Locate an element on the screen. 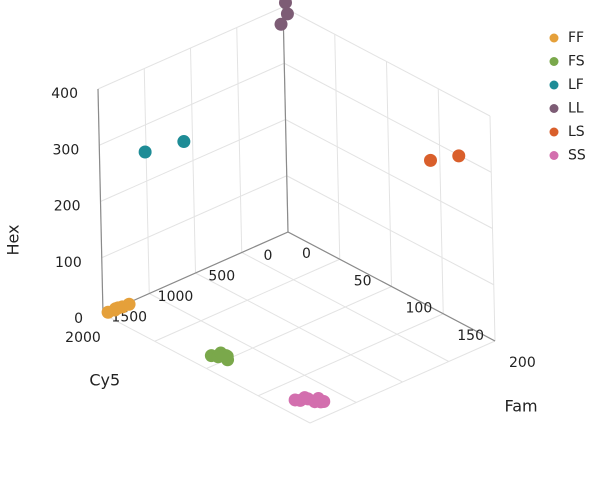 The image size is (598, 489). y-tick-label: 0 is located at coordinates (268, 256).